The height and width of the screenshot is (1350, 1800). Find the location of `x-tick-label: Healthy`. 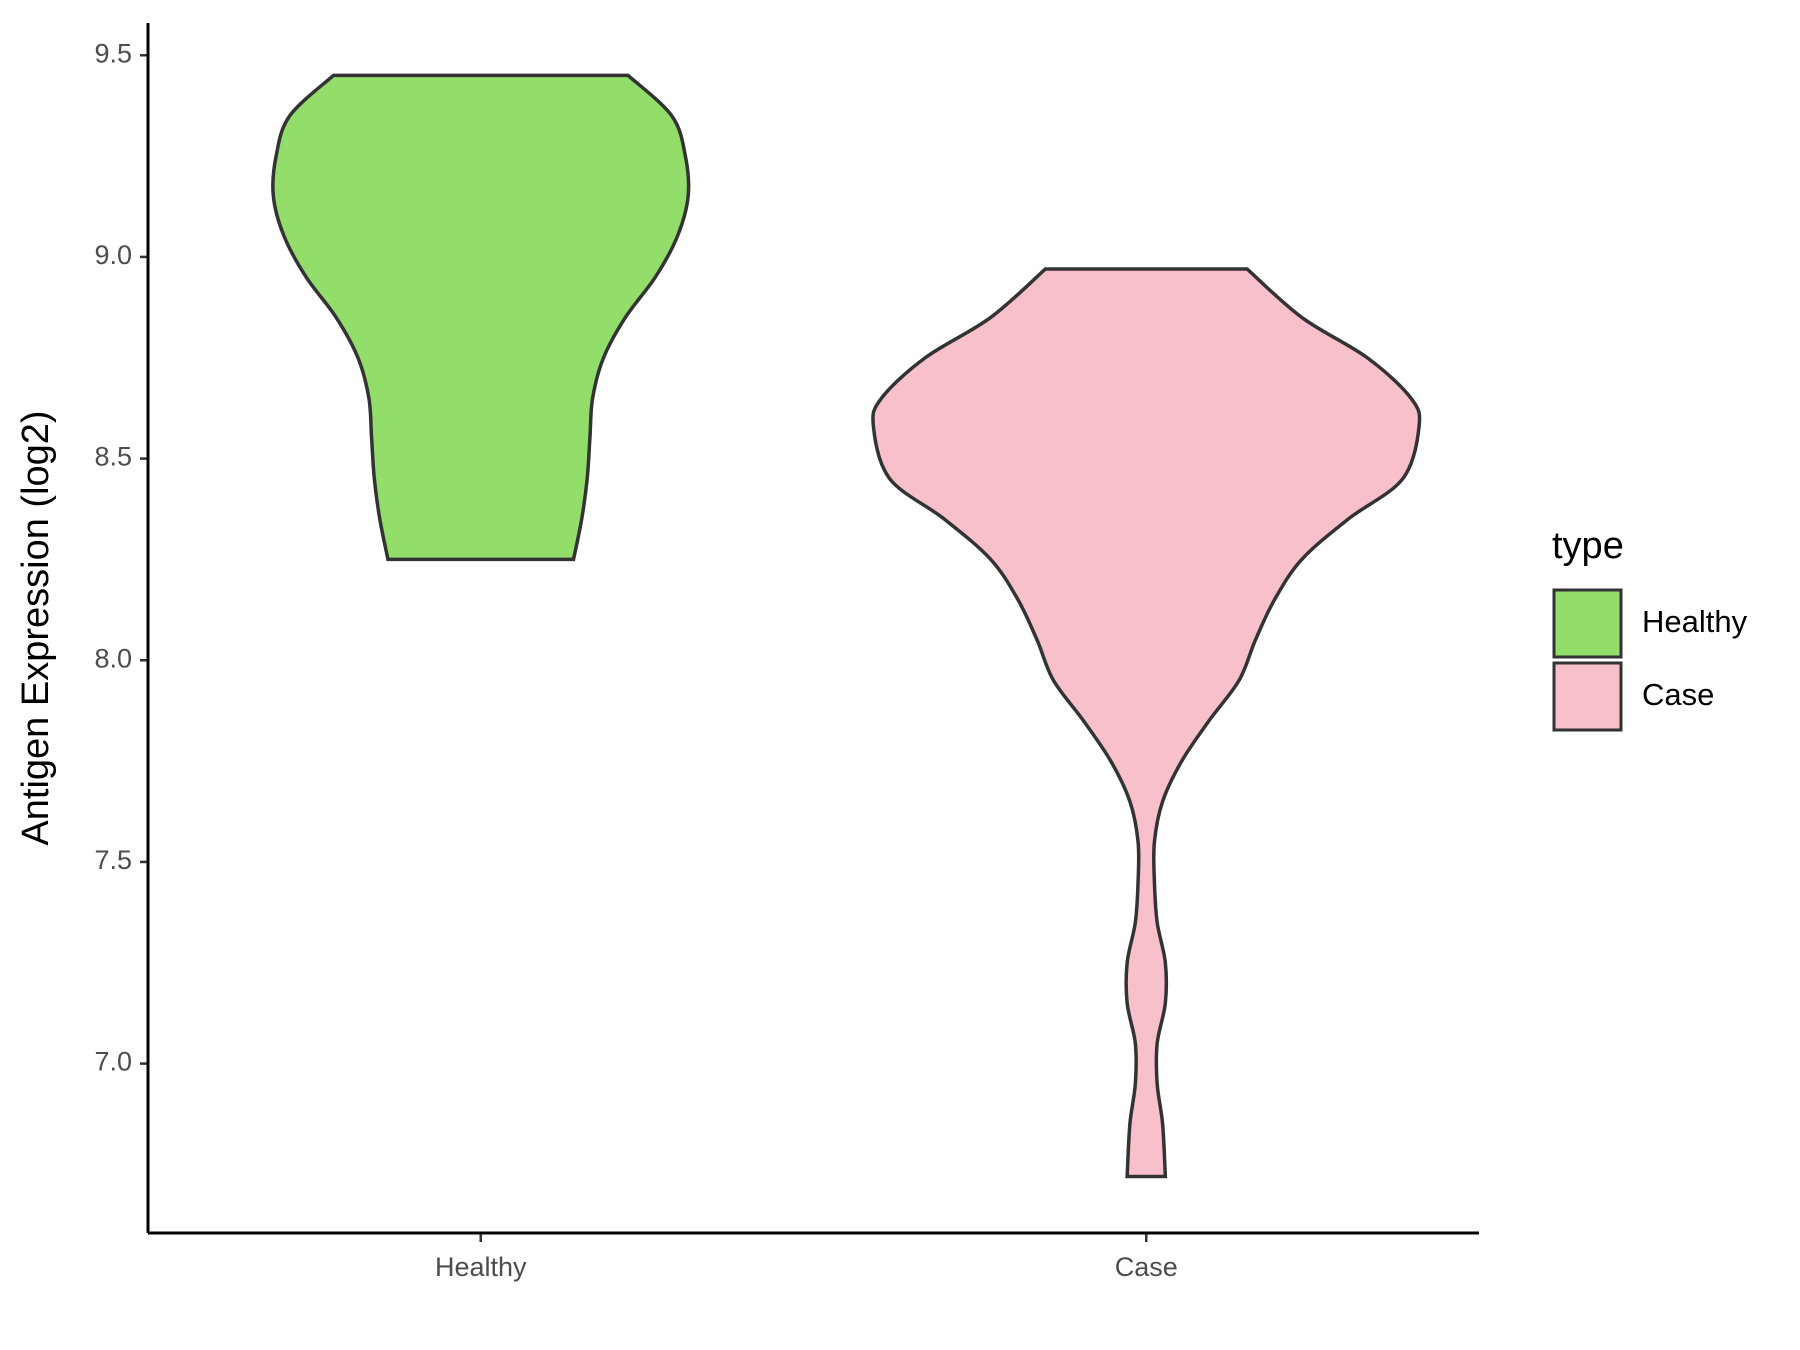

x-tick-label: Healthy is located at coordinates (481, 1267).